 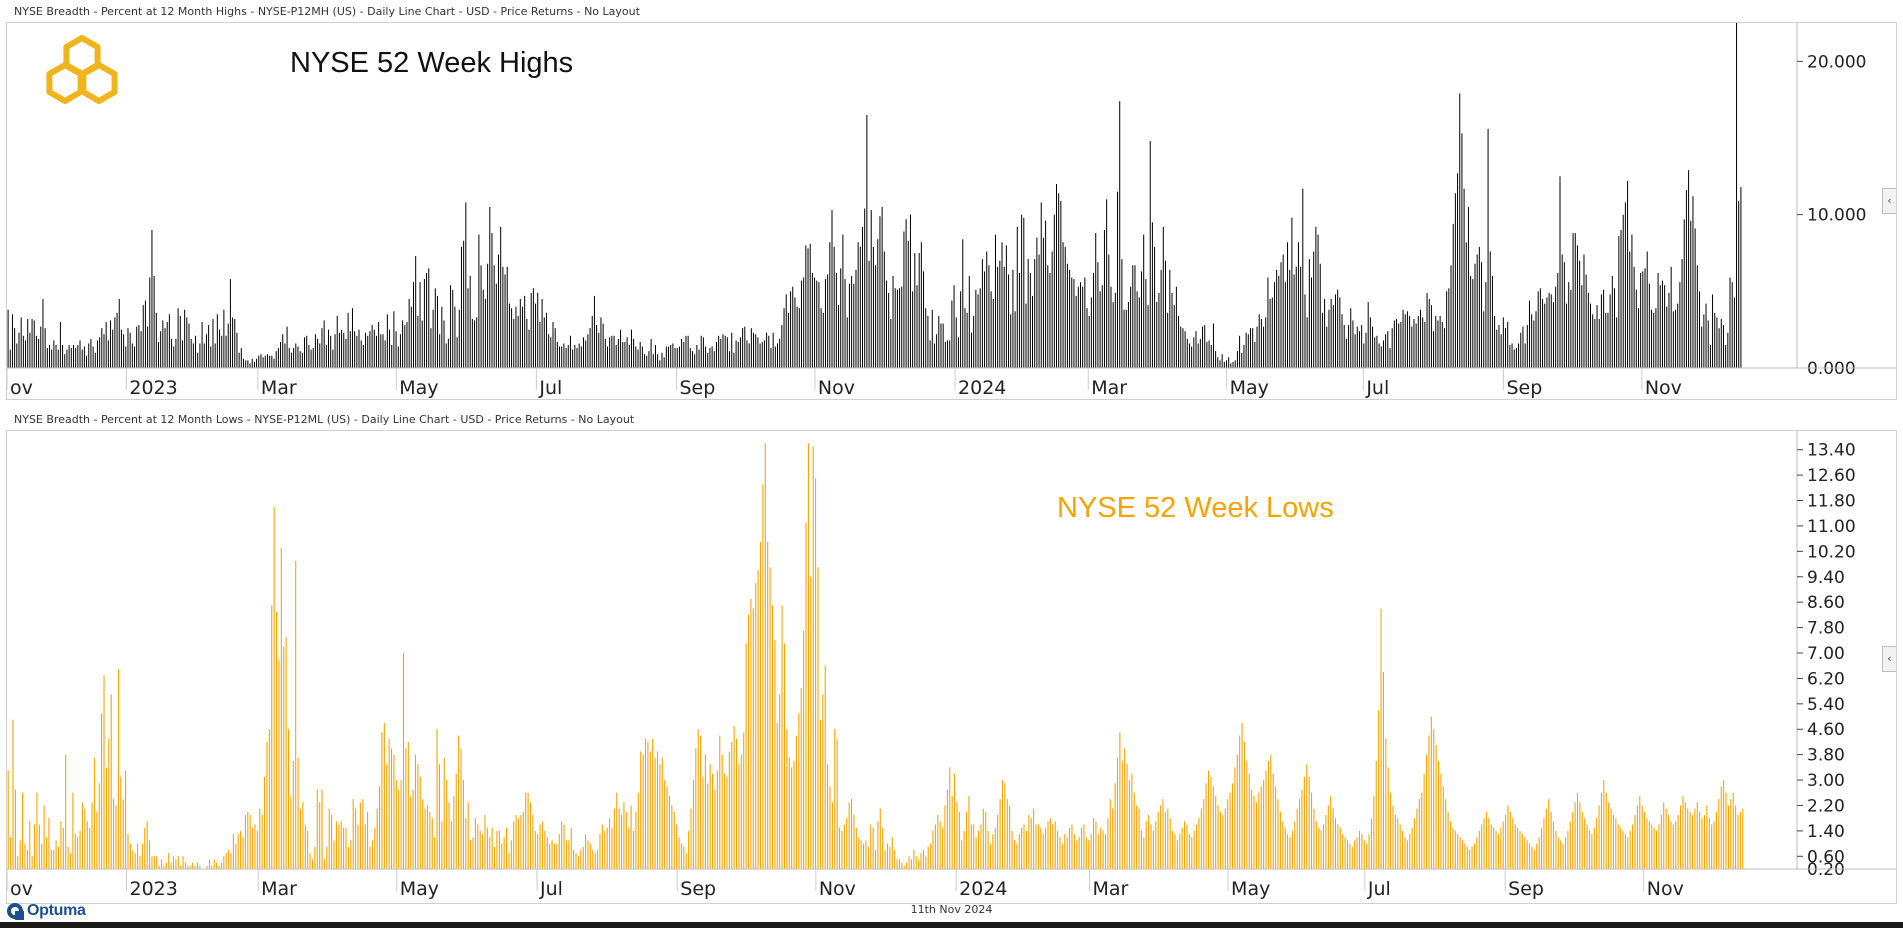 I want to click on x-tick-label: Sep, so click(x=698, y=388).